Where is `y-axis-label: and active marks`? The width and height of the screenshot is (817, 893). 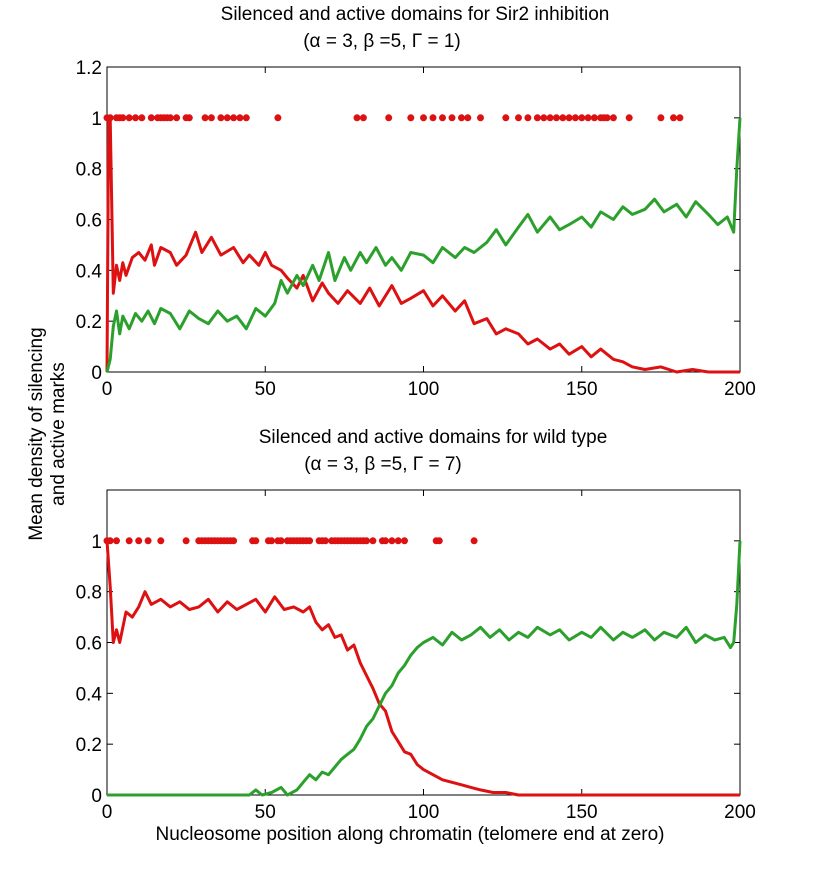 y-axis-label: and active marks is located at coordinates (58, 434).